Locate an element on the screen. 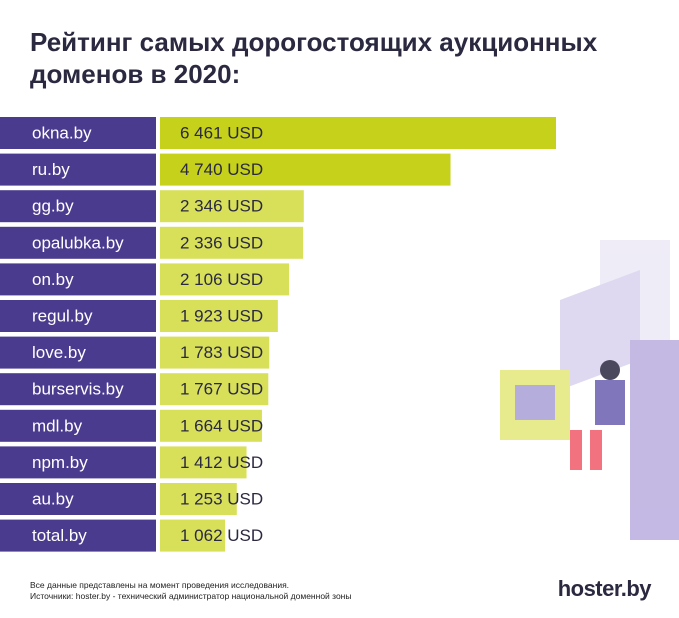 This screenshot has width=679, height=618. category-label: on.by is located at coordinates (53, 279).